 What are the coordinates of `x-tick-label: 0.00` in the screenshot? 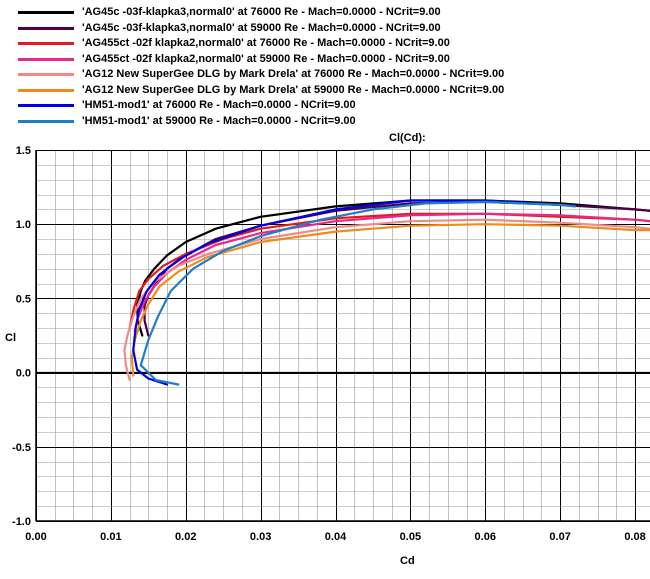 It's located at (35, 537).